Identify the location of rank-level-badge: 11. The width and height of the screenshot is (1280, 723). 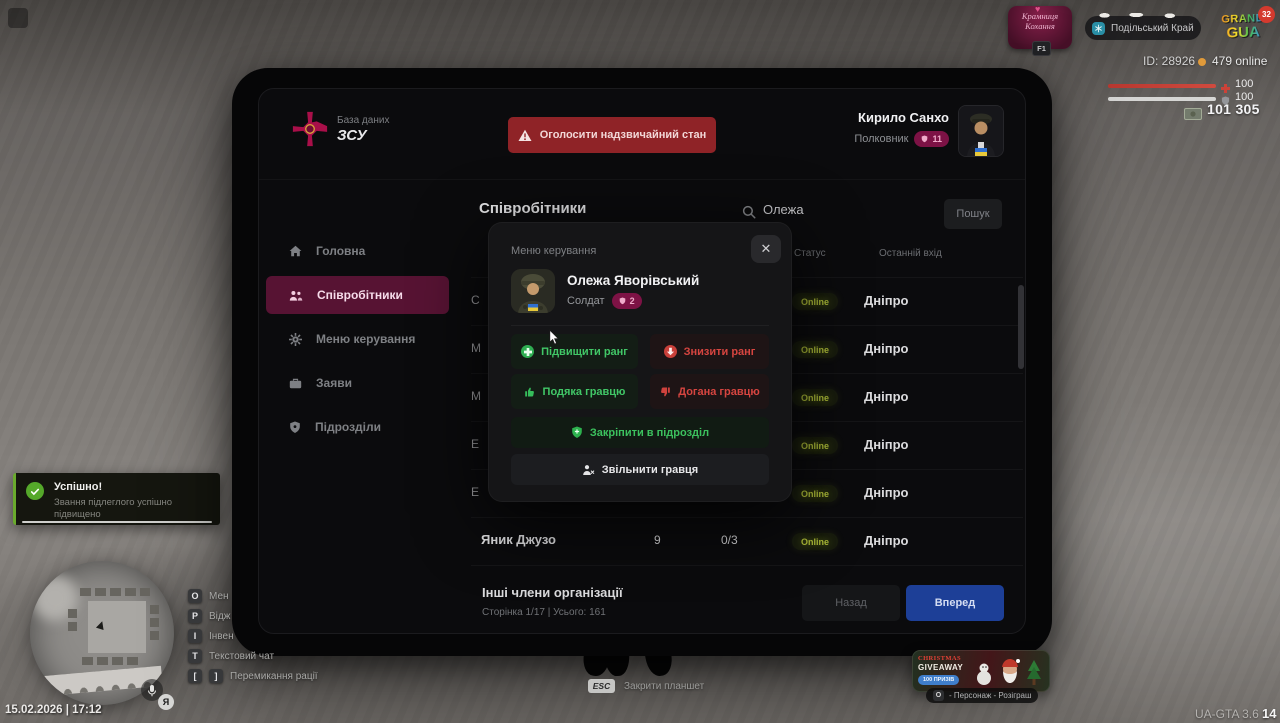
(931, 139).